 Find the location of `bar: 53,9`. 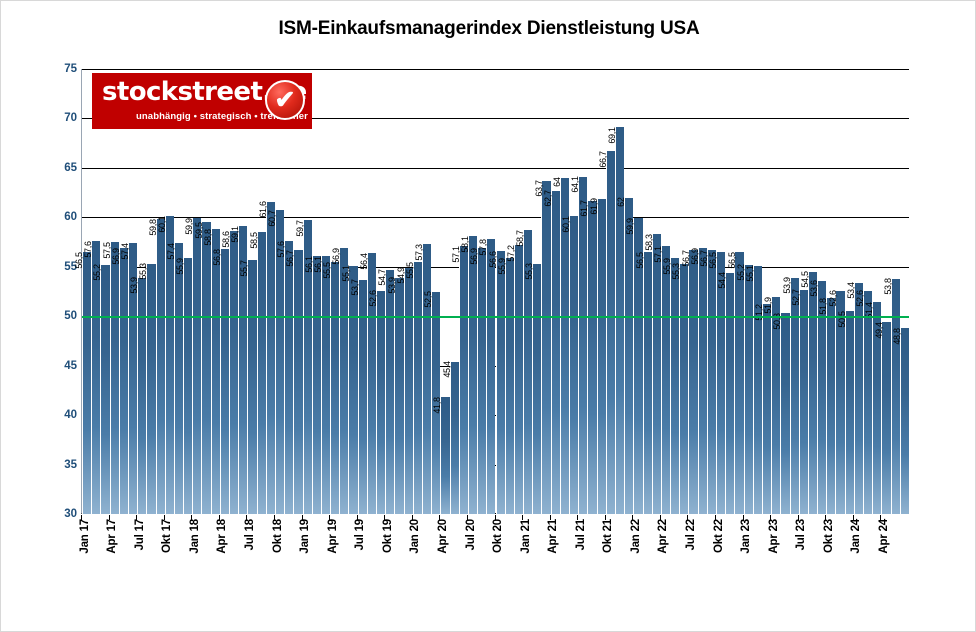

bar: 53,9 is located at coordinates (138, 395).